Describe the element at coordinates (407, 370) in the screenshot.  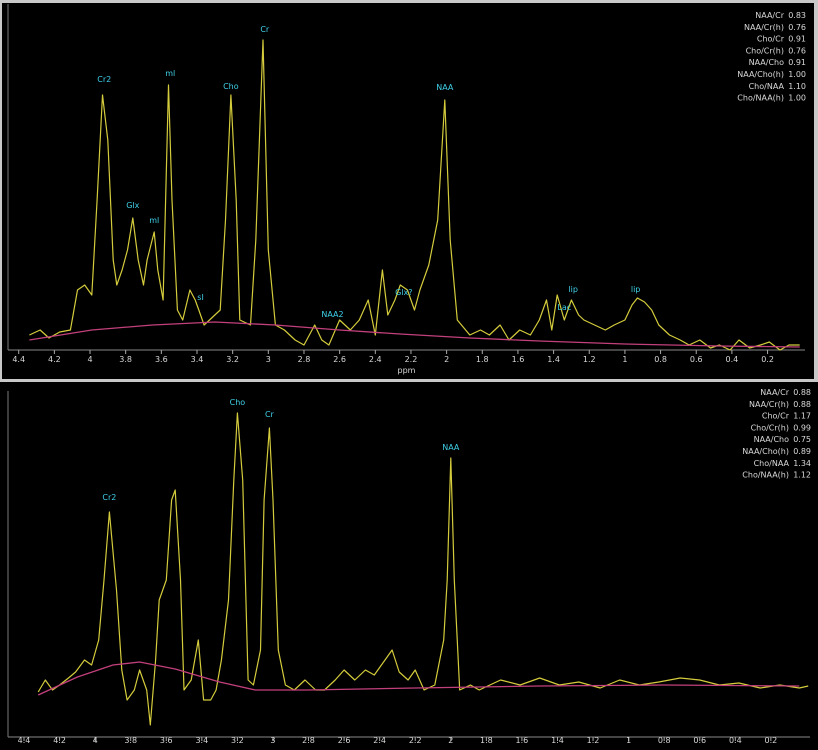
I see `x-axis-label: ppm` at that location.